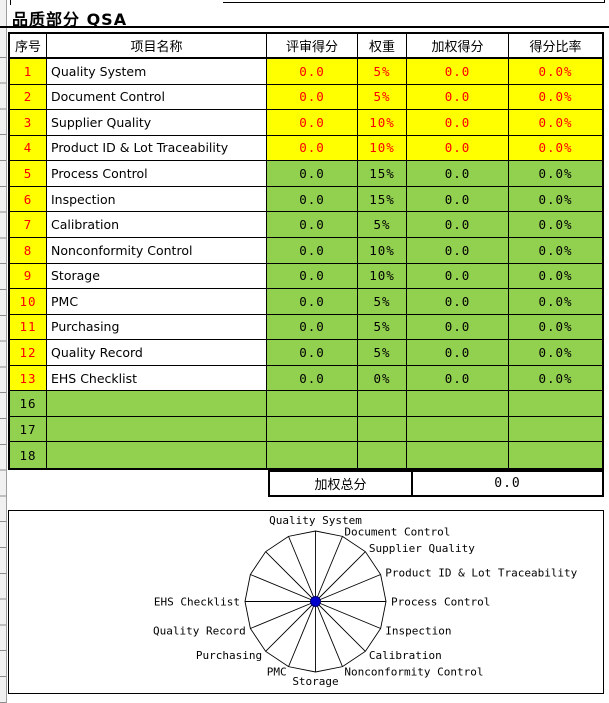 This screenshot has height=703, width=609. I want to click on row-number-cell: 17, so click(28, 429).